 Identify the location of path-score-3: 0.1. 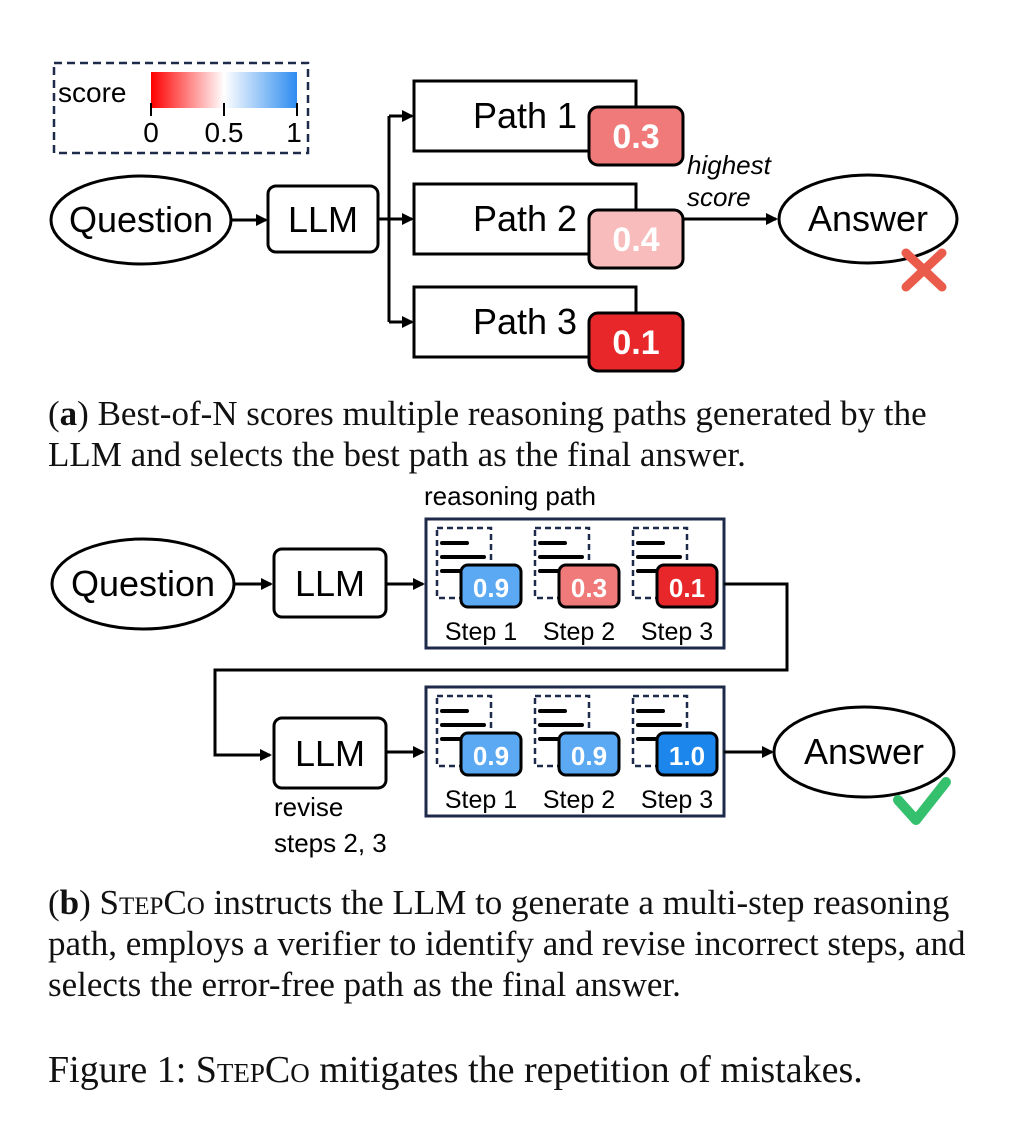
(635, 343).